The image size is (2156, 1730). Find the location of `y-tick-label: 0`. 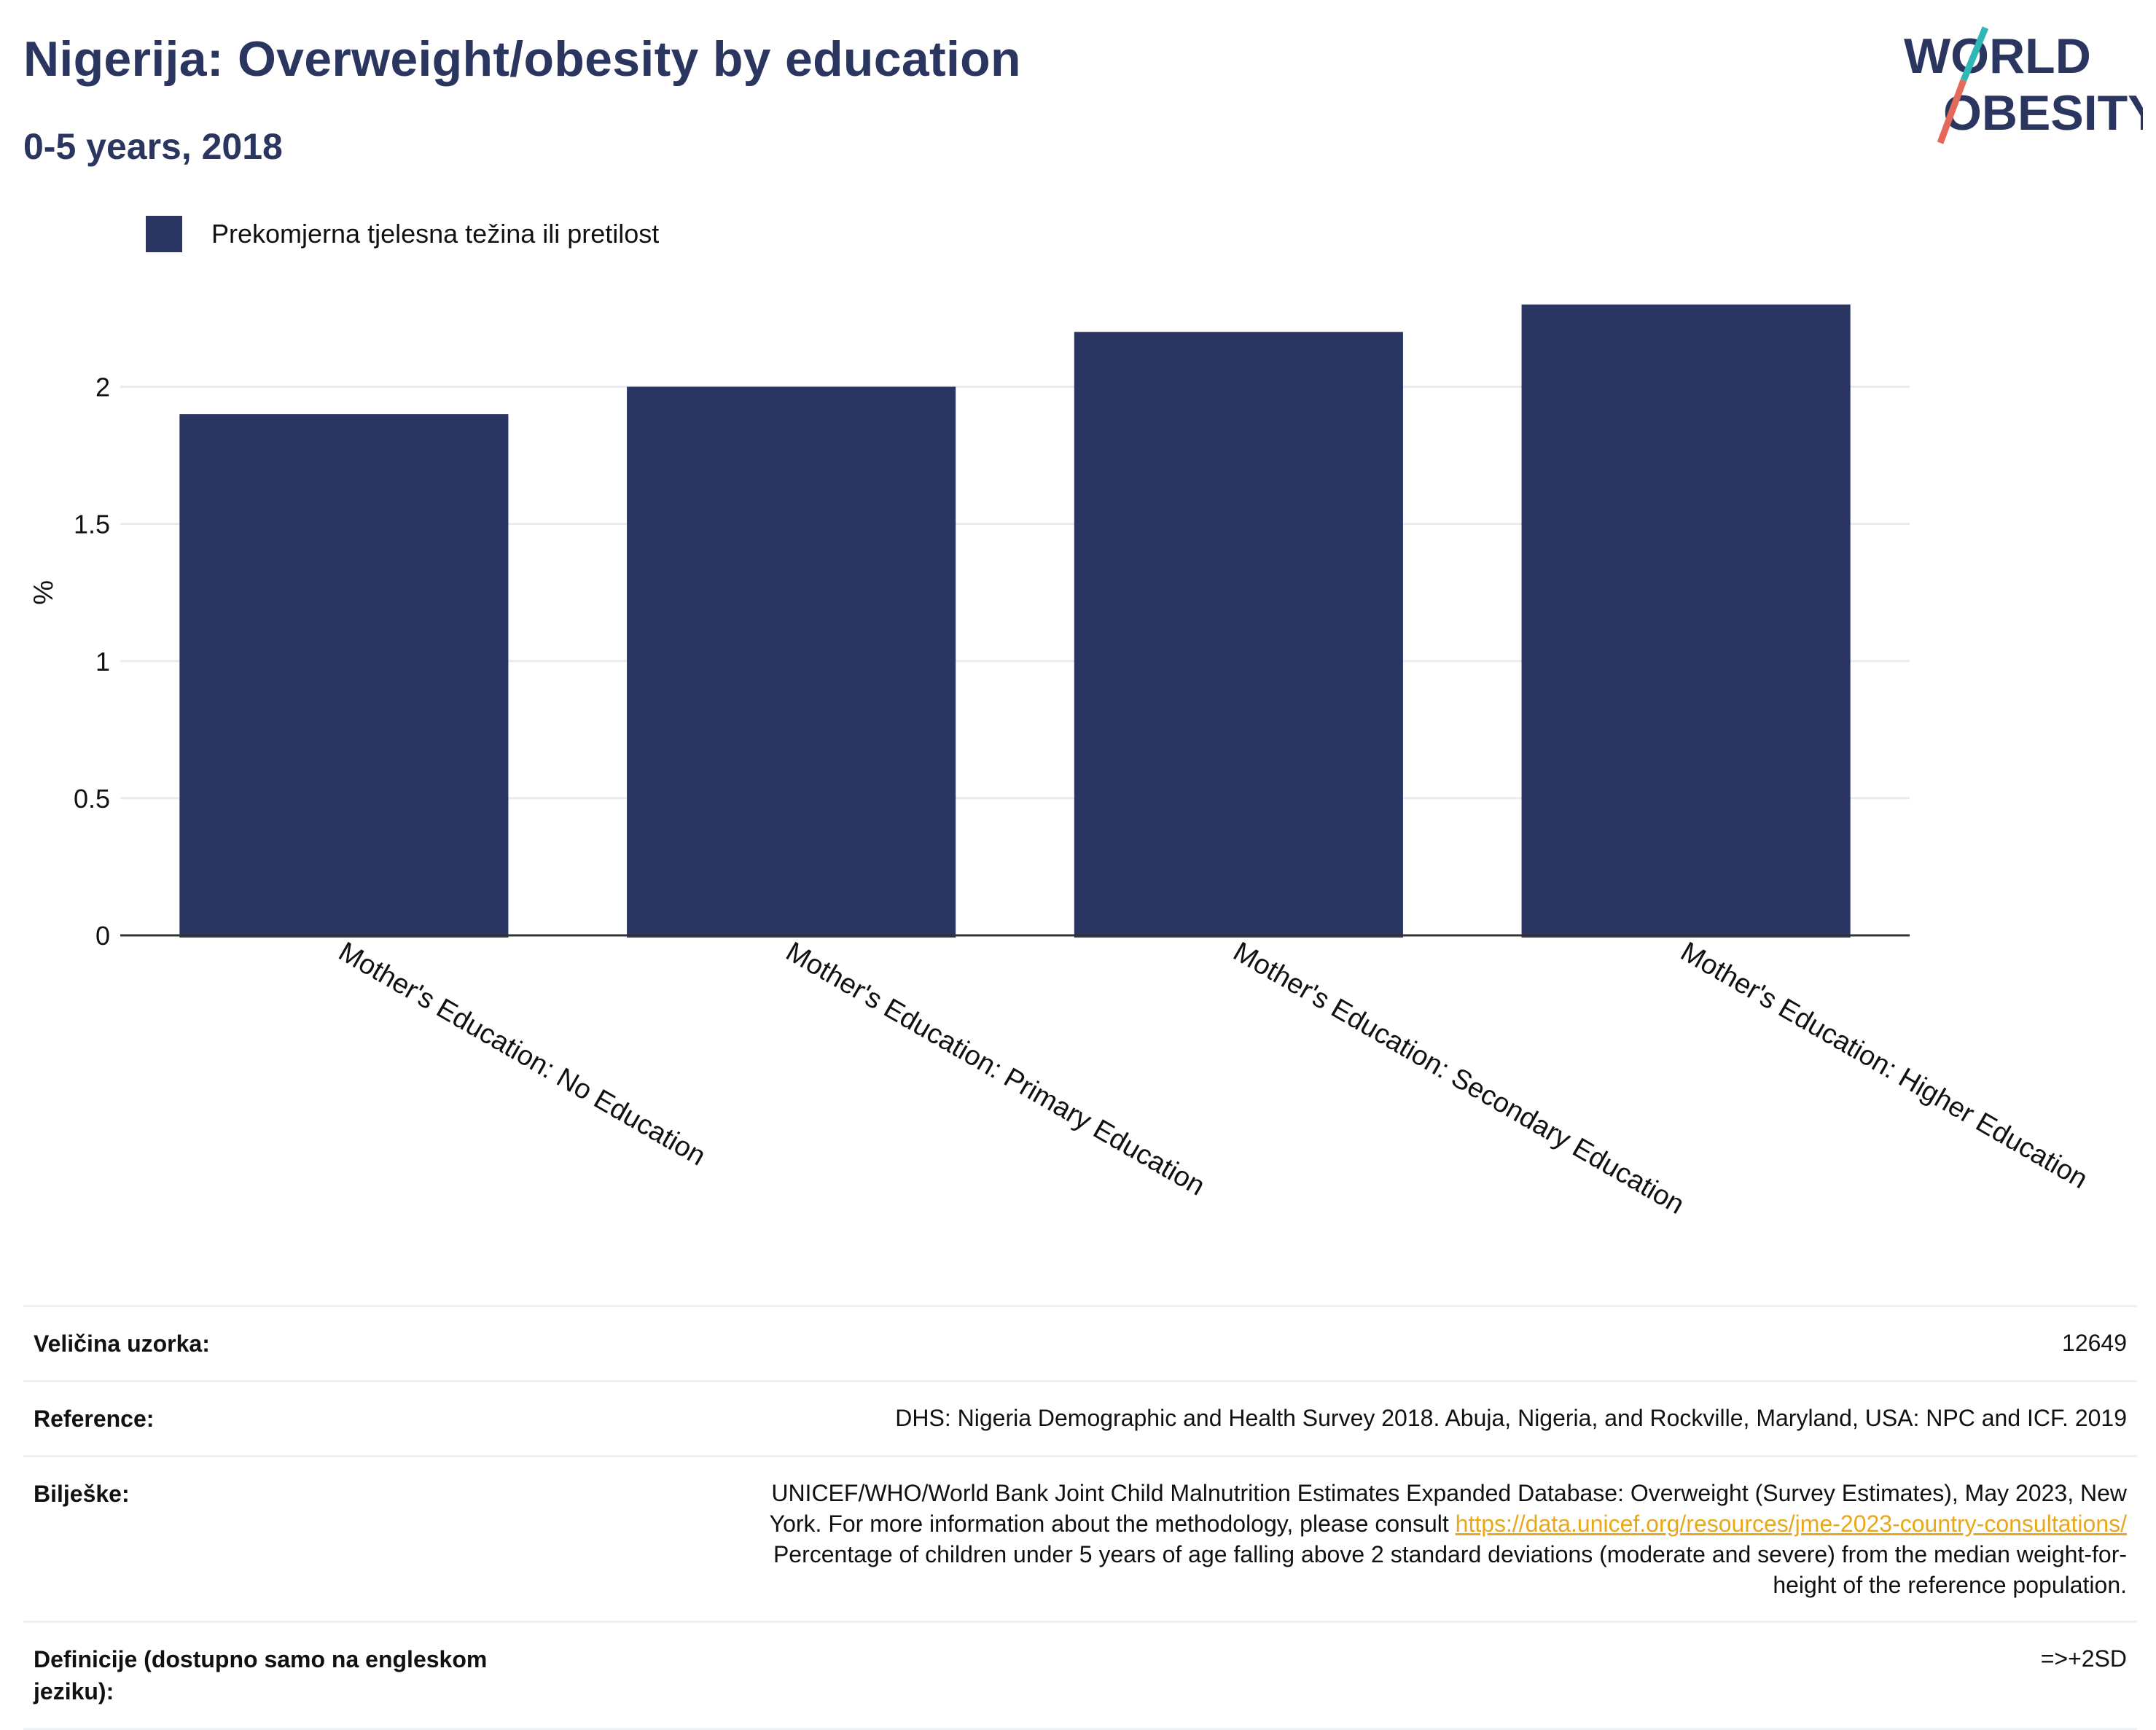

y-tick-label: 0 is located at coordinates (102, 936).